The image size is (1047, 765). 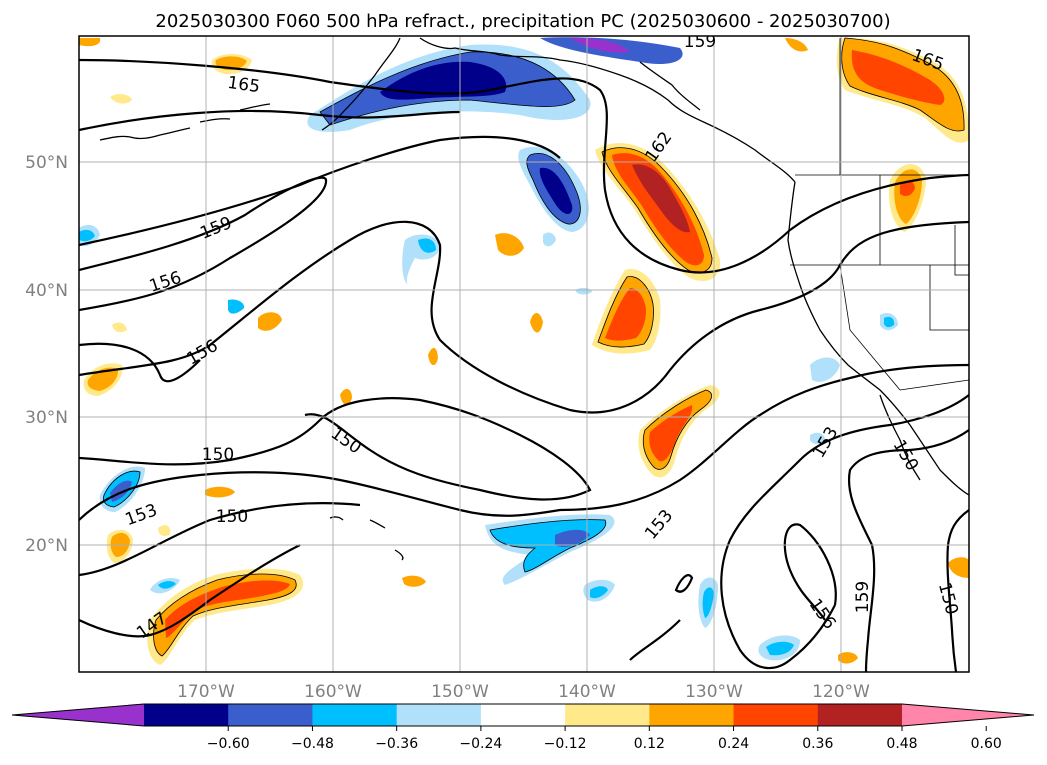 What do you see at coordinates (649, 744) in the screenshot?
I see `colorbar-tick-label: 0.12` at bounding box center [649, 744].